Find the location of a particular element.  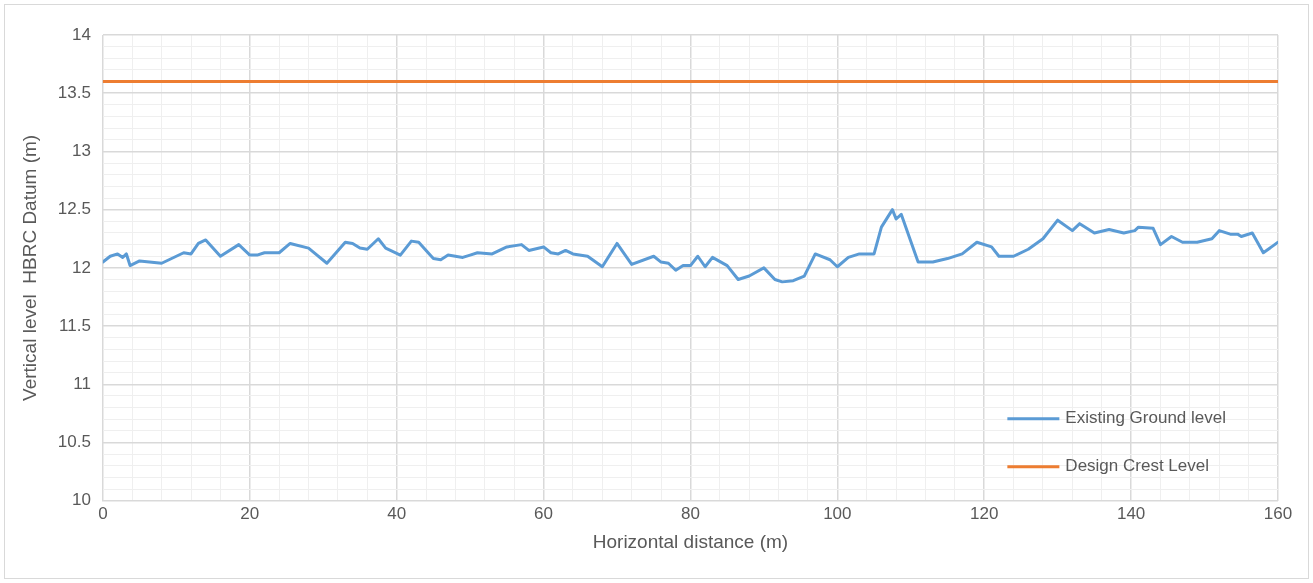

y-tick-label: 11 is located at coordinates (82, 384).